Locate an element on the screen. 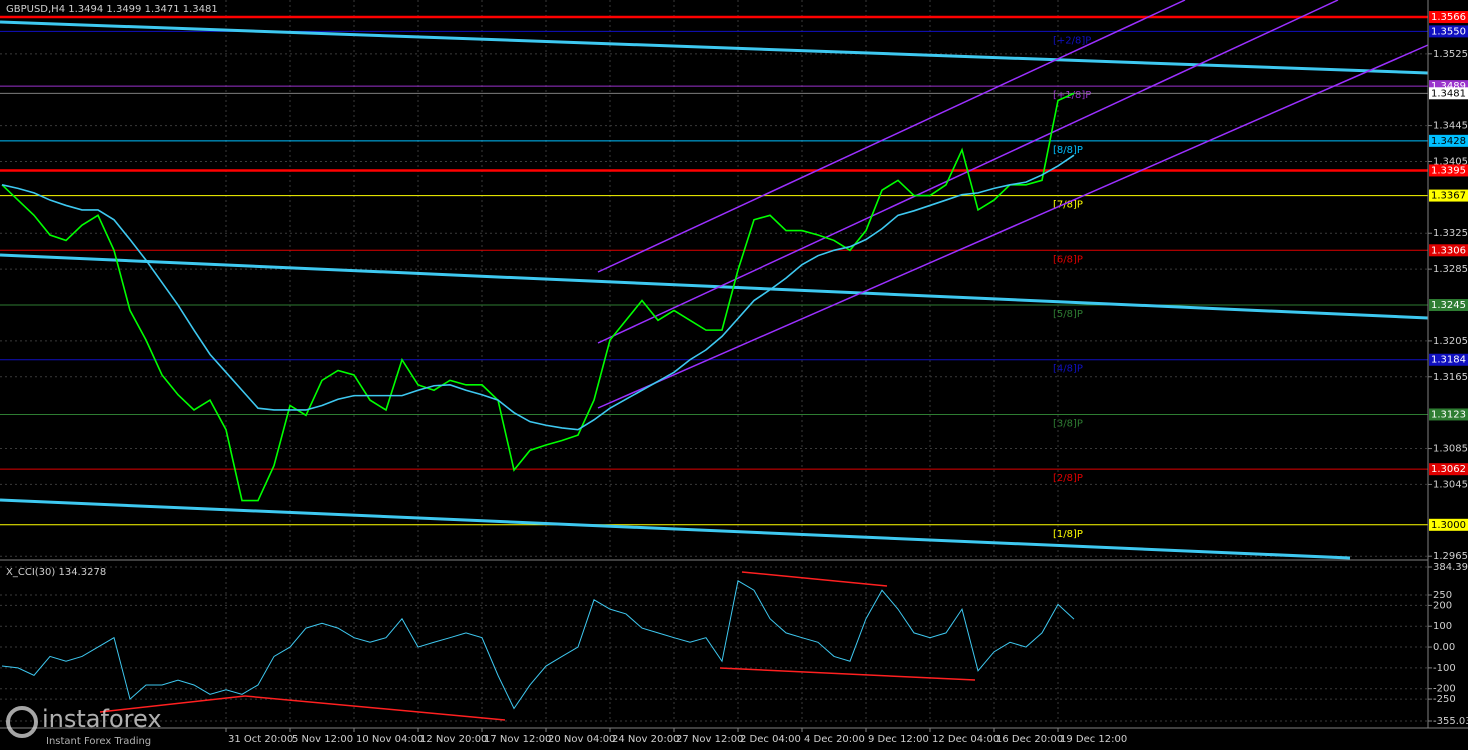 The image size is (1468, 750). x-tick-label: 16 Dec 20:00 is located at coordinates (1029, 739).